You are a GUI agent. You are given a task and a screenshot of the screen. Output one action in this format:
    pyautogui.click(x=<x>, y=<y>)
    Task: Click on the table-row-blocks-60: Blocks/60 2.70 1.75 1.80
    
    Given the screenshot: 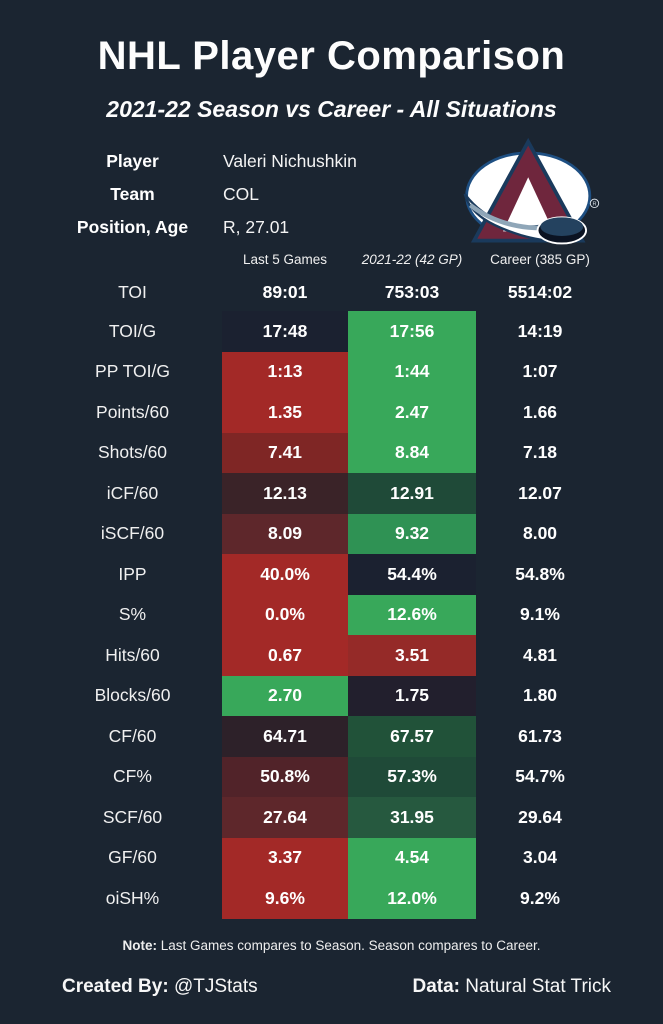 What is the action you would take?
    pyautogui.click(x=323, y=695)
    